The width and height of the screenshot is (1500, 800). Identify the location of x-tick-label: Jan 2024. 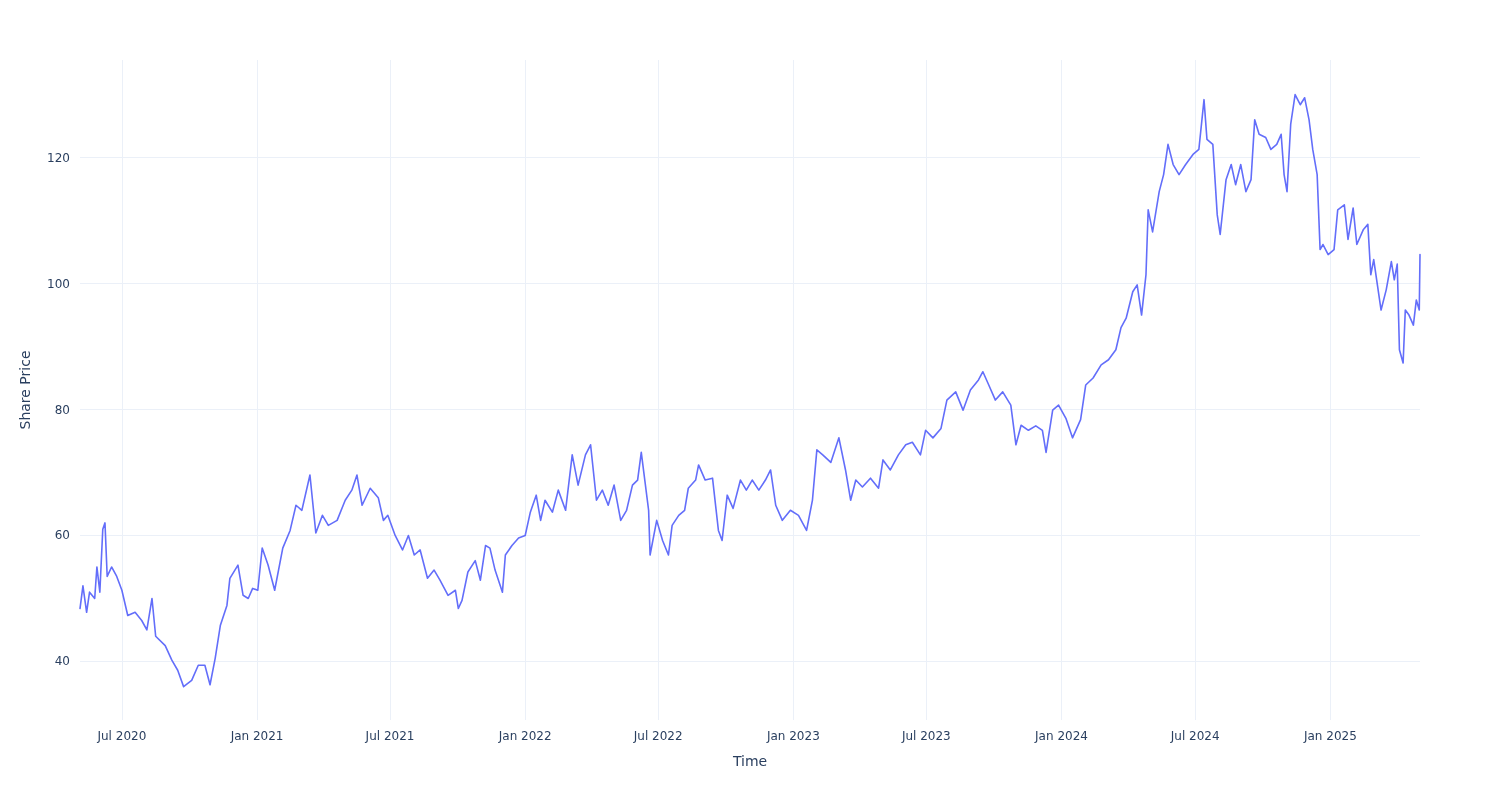
(1061, 736).